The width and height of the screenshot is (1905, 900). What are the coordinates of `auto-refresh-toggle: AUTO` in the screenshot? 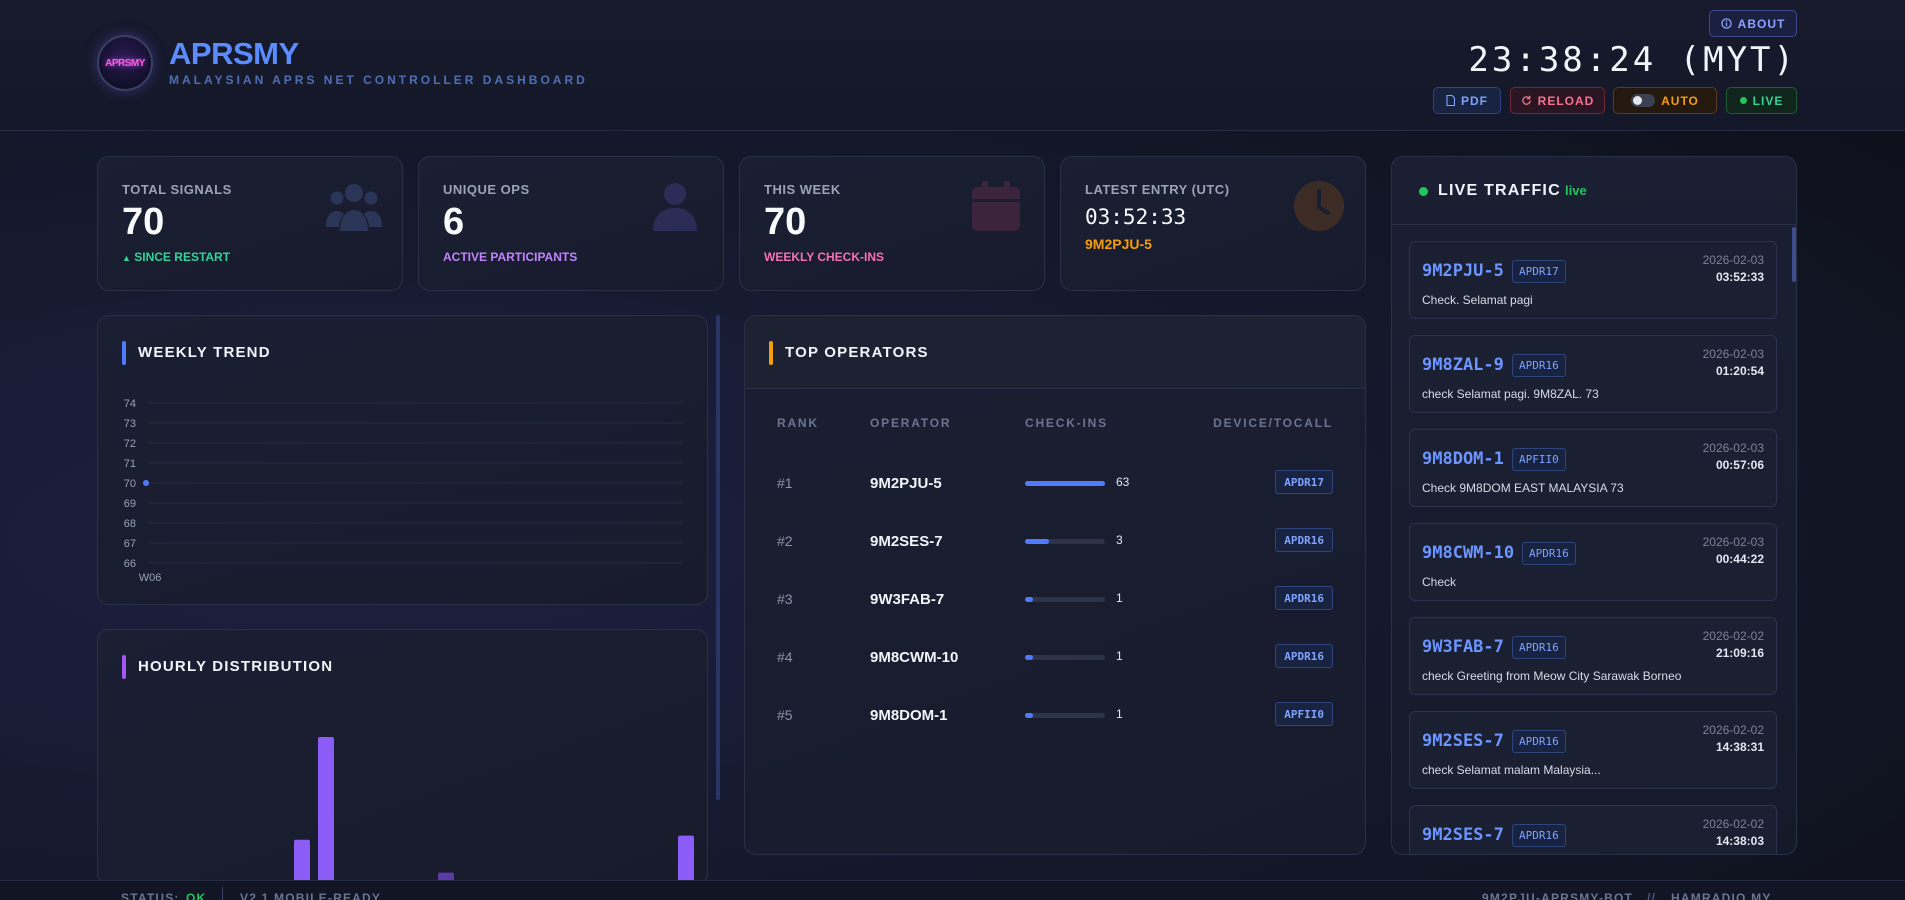 It's located at (1665, 100).